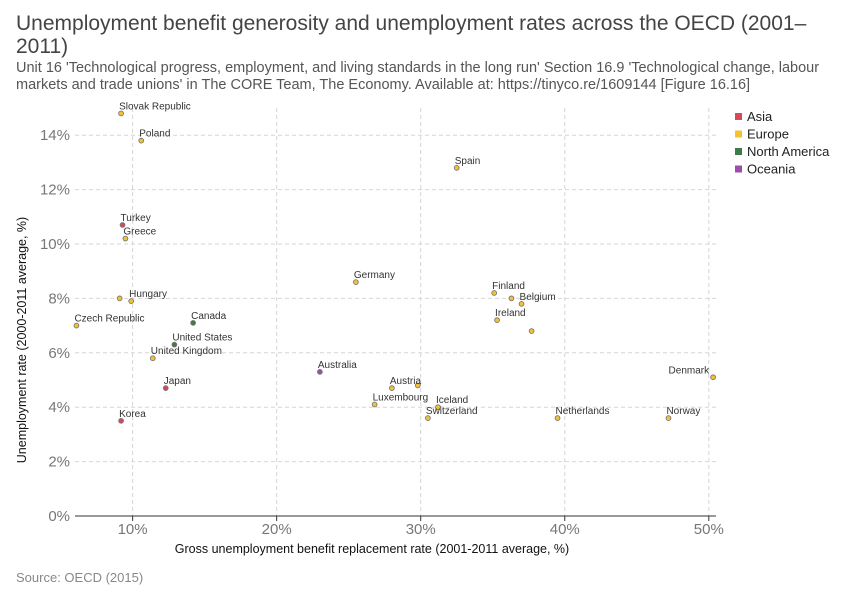 The height and width of the screenshot is (600, 850). What do you see at coordinates (452, 400) in the screenshot?
I see `point-label: Iceland` at bounding box center [452, 400].